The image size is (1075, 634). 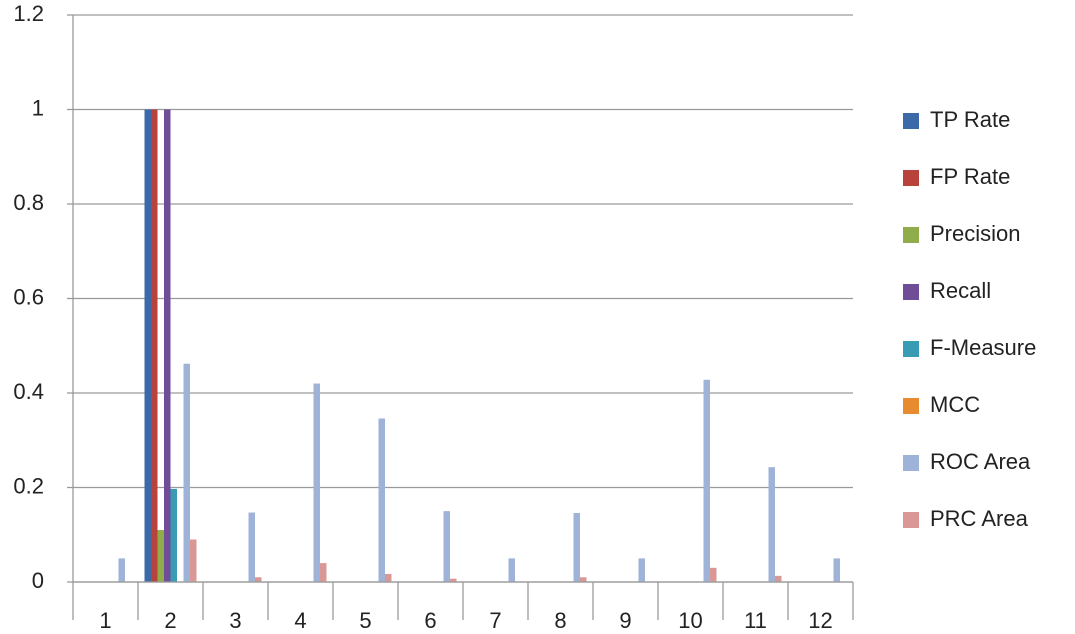 I want to click on x-tick-label: 11, so click(x=755, y=620).